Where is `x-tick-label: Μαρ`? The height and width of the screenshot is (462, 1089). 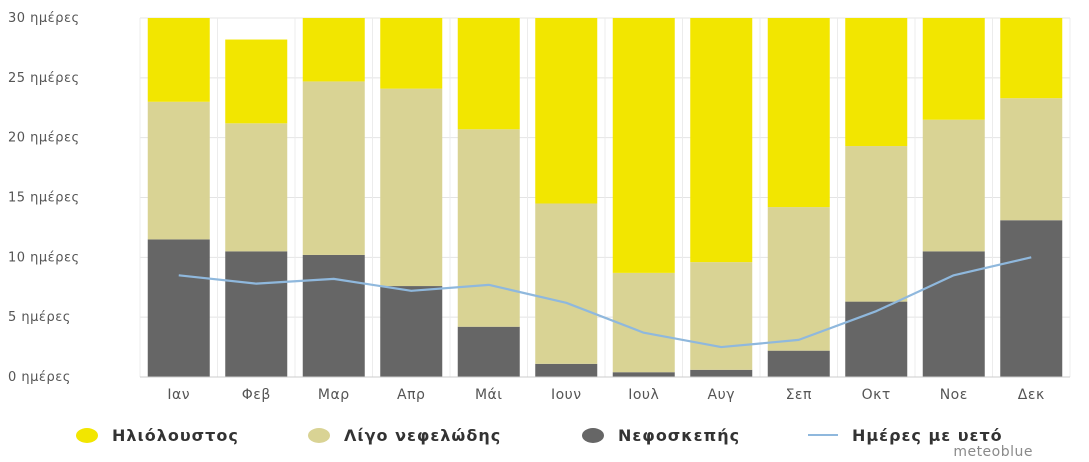
x-tick-label: Μαρ is located at coordinates (334, 395).